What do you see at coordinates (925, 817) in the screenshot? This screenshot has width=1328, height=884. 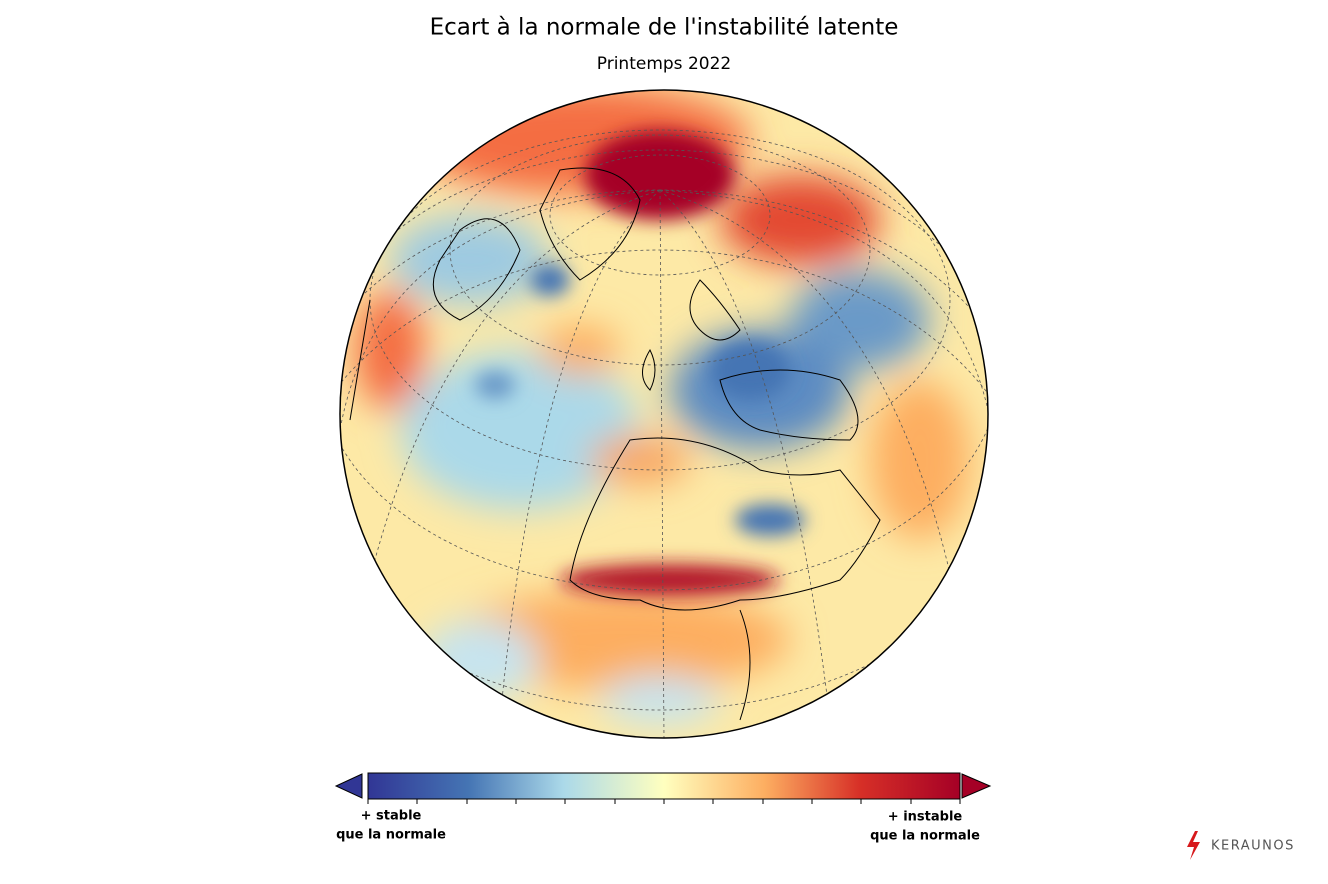 I see `colorbar-right-label: + instable` at bounding box center [925, 817].